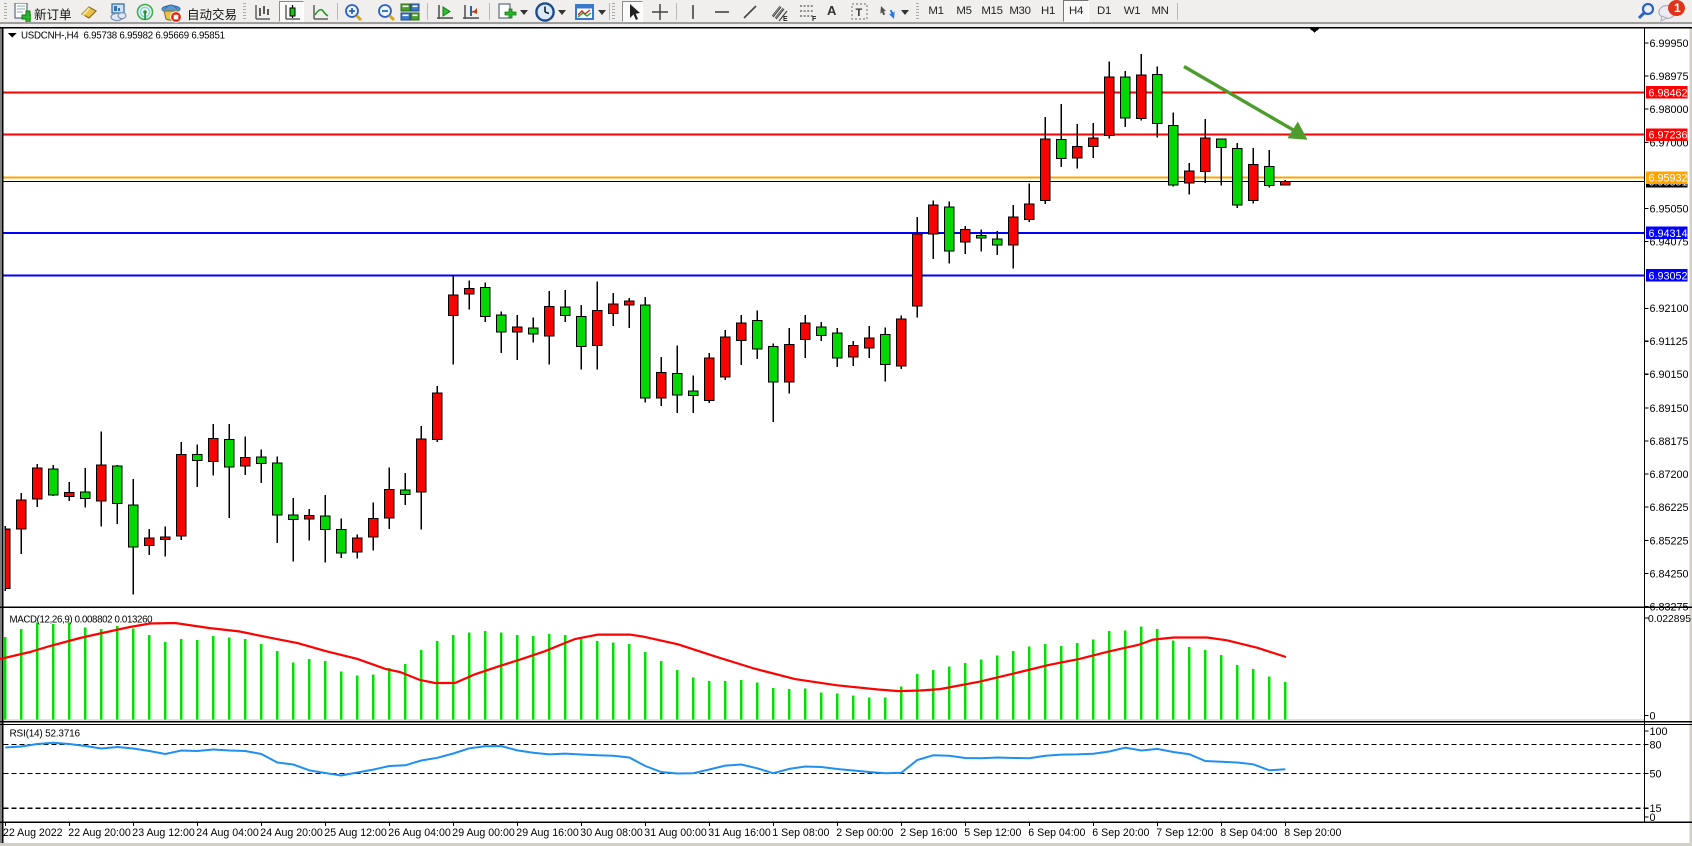 Image resolution: width=1692 pixels, height=846 pixels. I want to click on svg-text: 5 Sep 12:00, so click(992, 833).